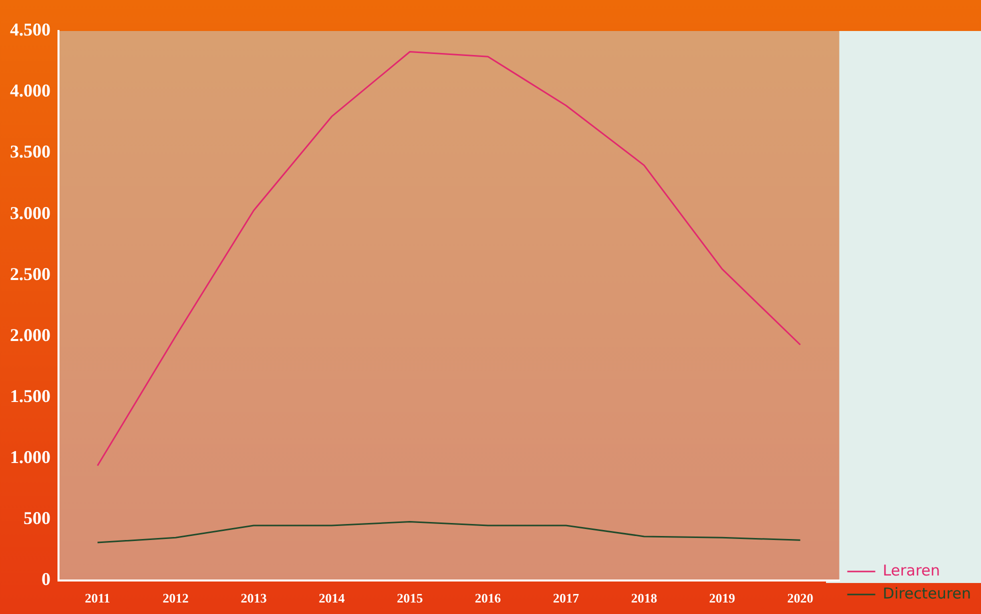 Image resolution: width=981 pixels, height=614 pixels. What do you see at coordinates (97, 598) in the screenshot?
I see `x-tick-label: 2011` at bounding box center [97, 598].